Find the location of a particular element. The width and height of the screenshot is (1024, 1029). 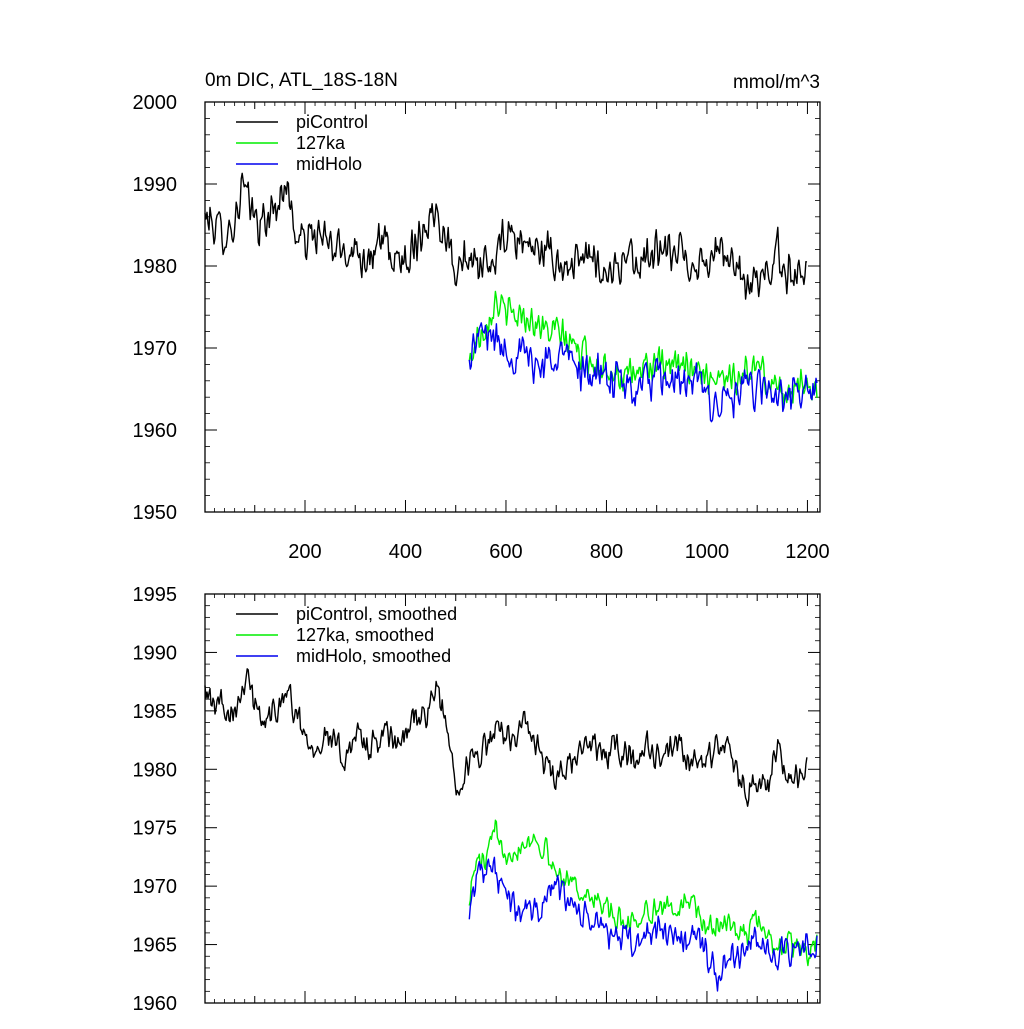

legend-label: midHolo, smoothed is located at coordinates (373, 656).